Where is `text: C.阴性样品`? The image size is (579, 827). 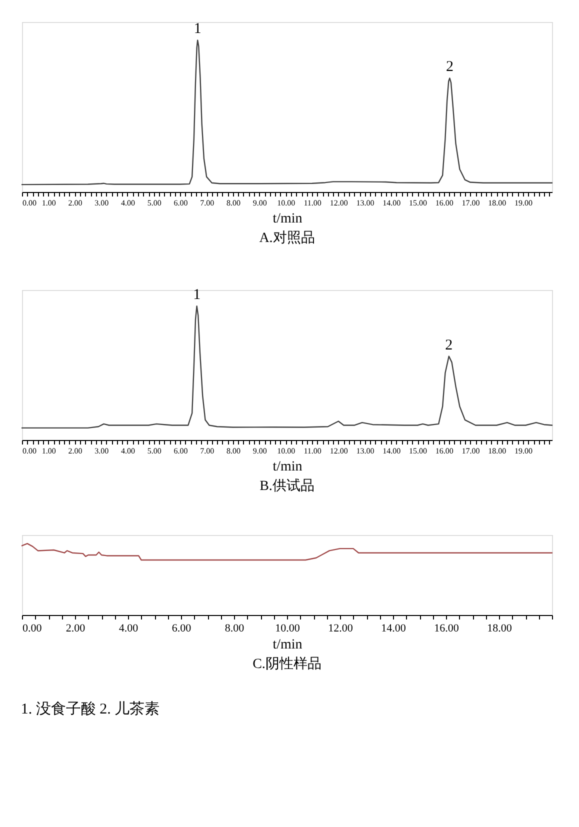
text: C.阴性样品 is located at coordinates (287, 664).